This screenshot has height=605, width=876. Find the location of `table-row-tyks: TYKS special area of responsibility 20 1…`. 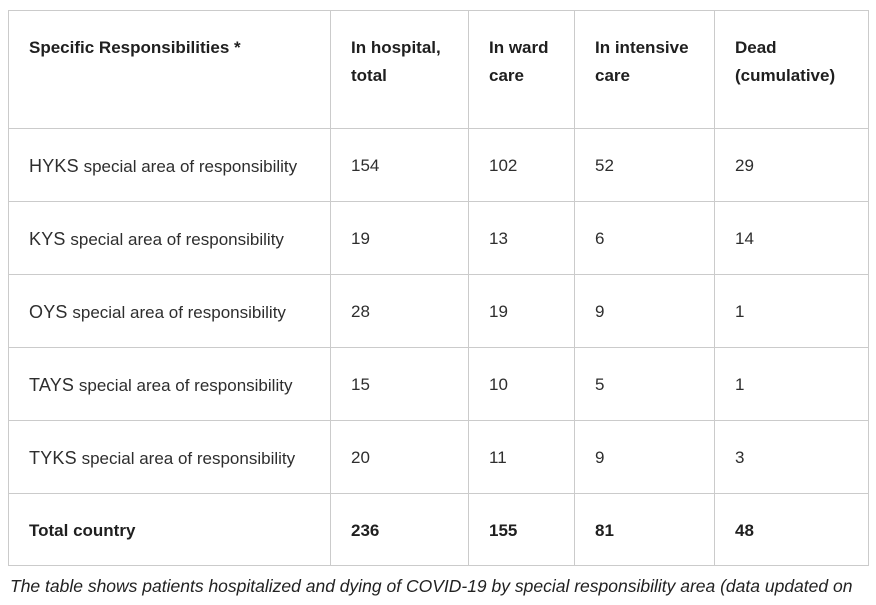

table-row-tyks: TYKS special area of responsibility 20 1… is located at coordinates (438, 457).